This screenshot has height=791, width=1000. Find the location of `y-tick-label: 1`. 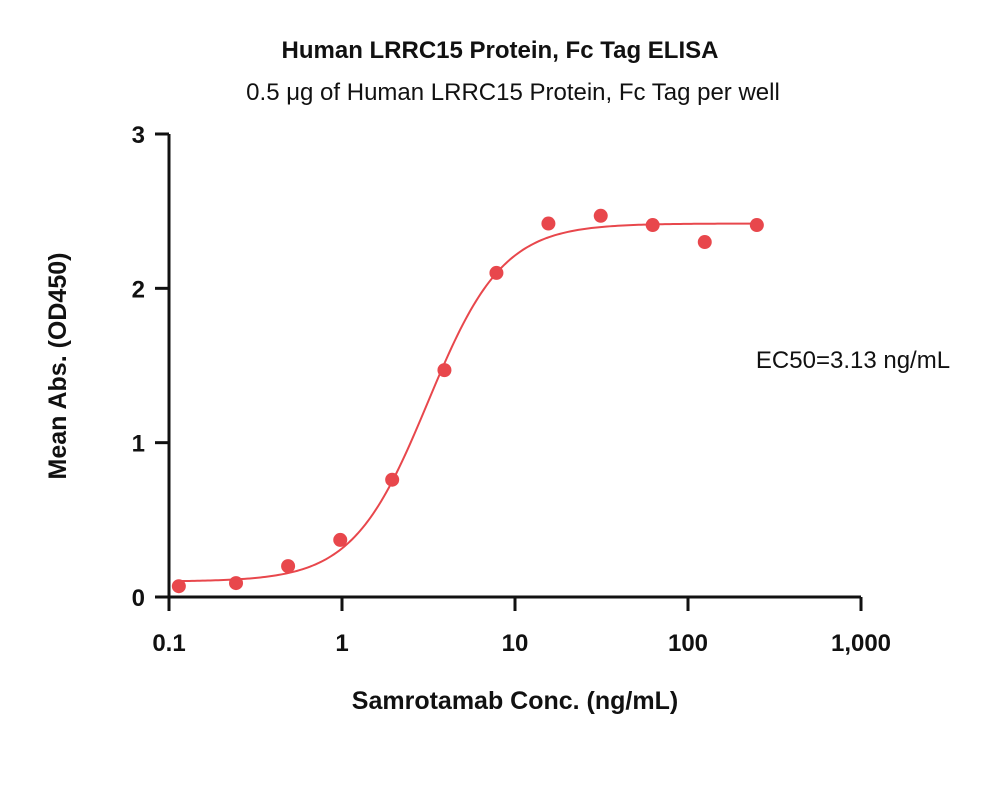

y-tick-label: 1 is located at coordinates (138, 444).